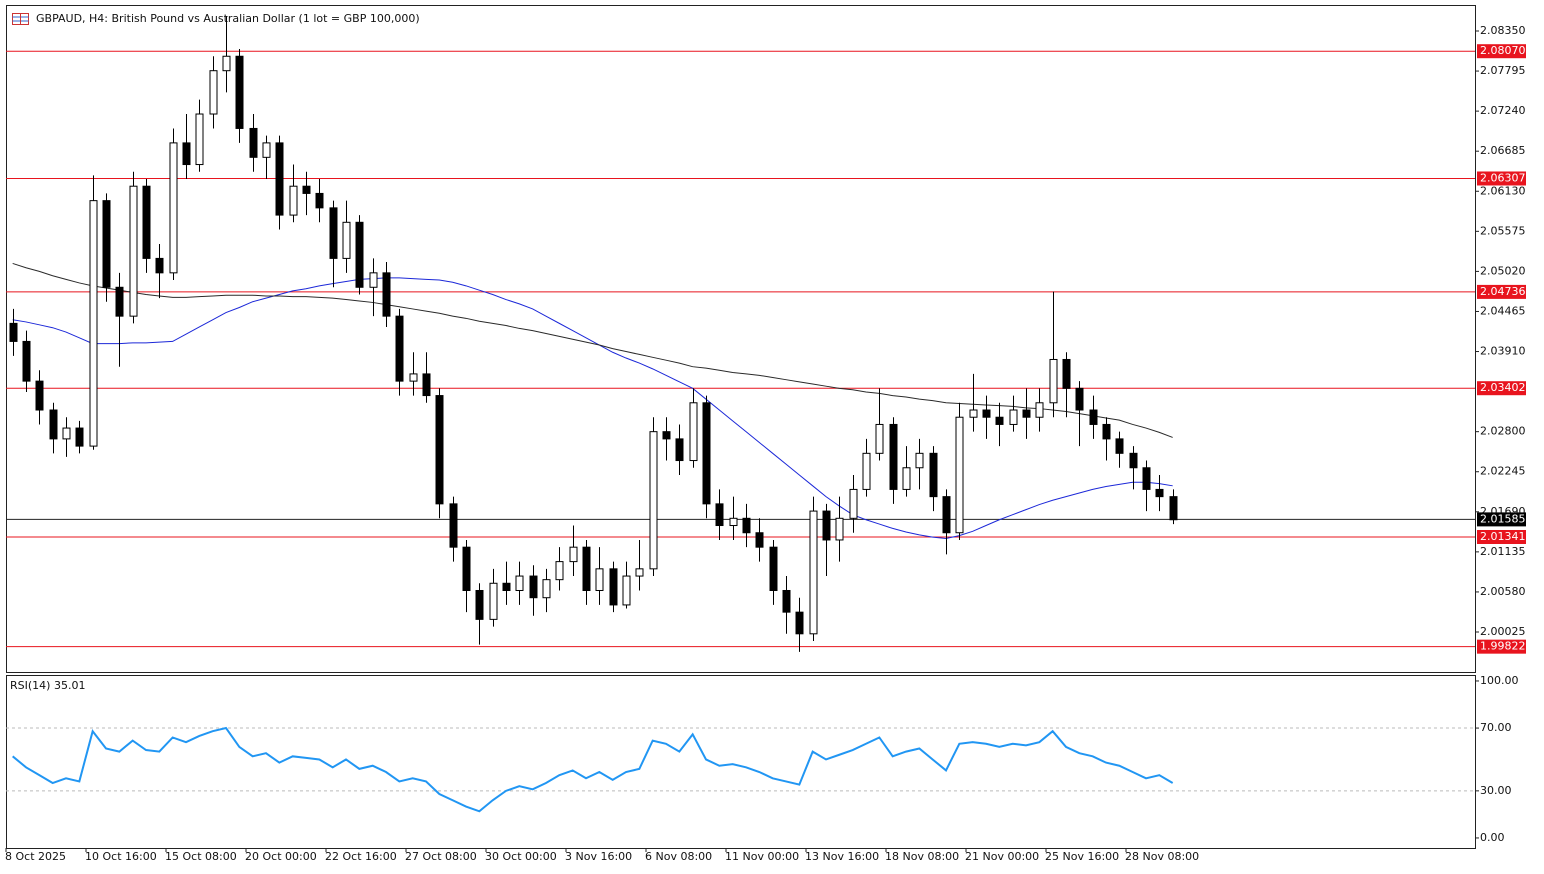  Describe the element at coordinates (1503, 230) in the screenshot. I see `y-tick-label: 2.05575` at that location.